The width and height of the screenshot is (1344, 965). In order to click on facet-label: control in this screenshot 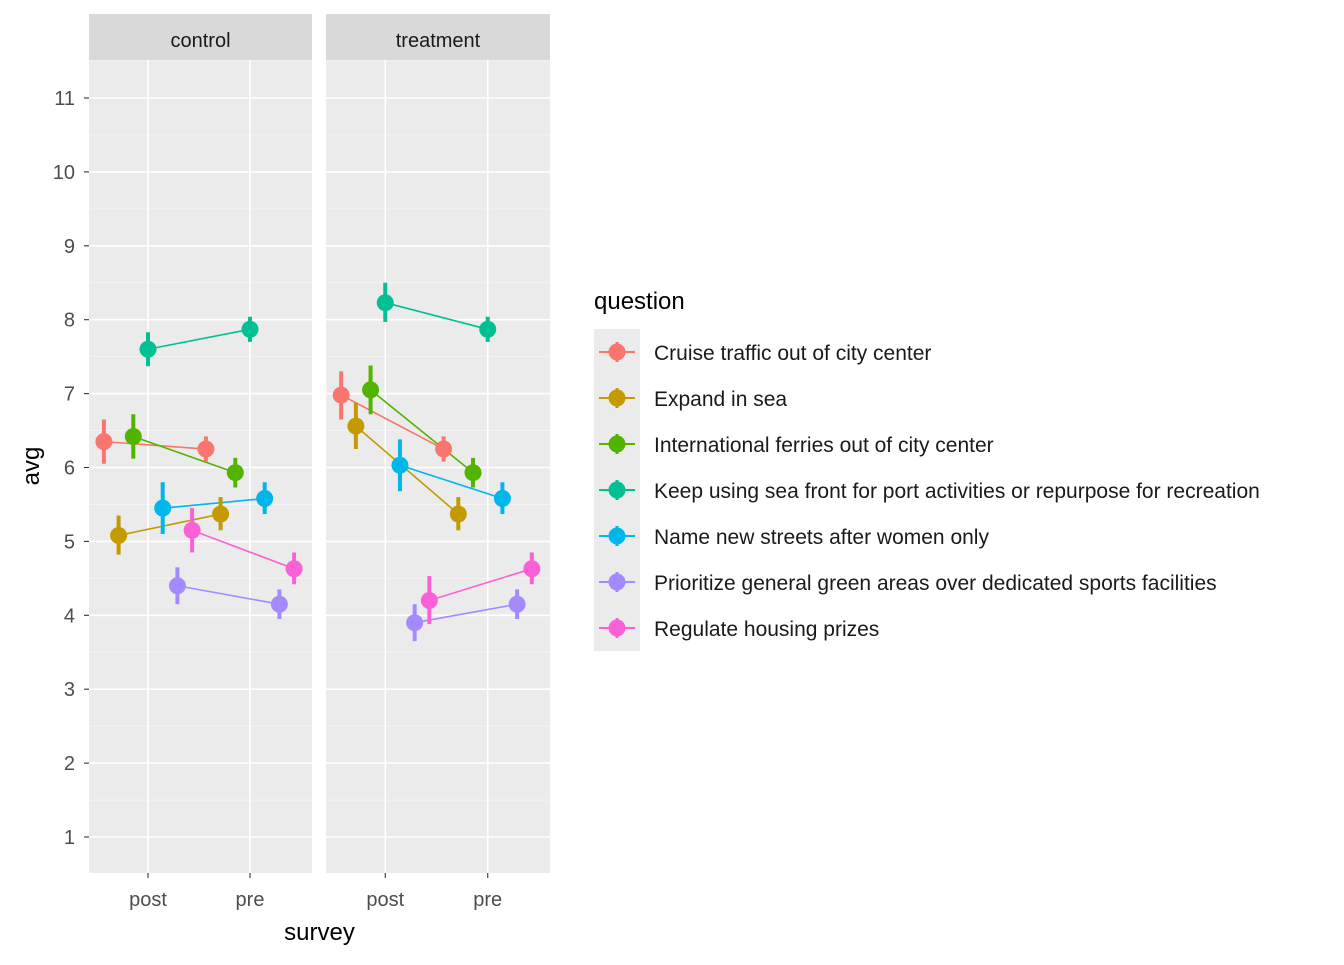, I will do `click(200, 41)`.